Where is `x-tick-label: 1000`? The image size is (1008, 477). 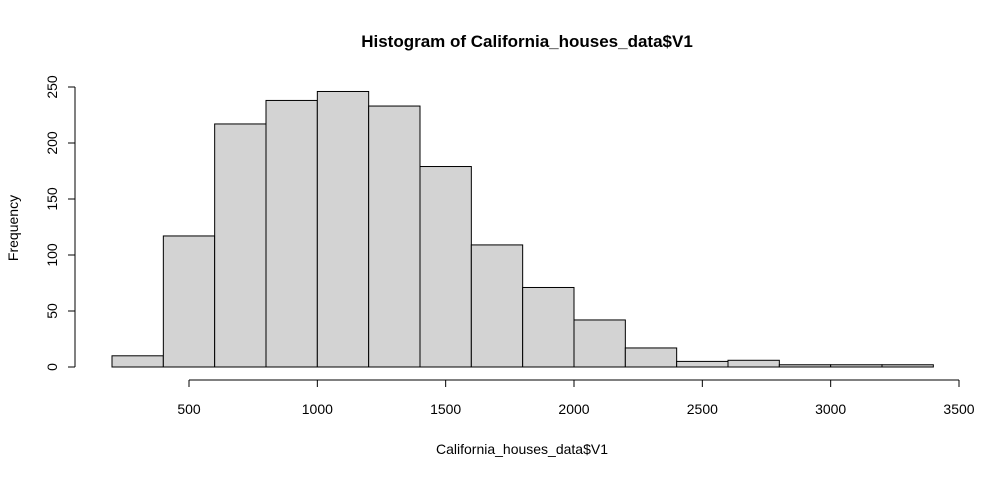 x-tick-label: 1000 is located at coordinates (317, 409).